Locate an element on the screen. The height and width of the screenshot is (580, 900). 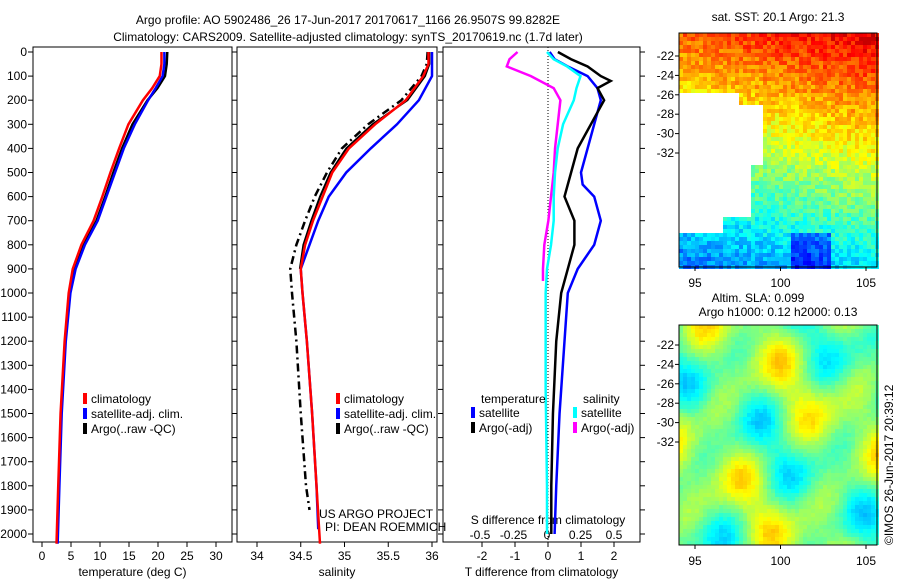
sla-map: 95 100 105-22-24-26-28-30-32 is located at coordinates (768, 446).